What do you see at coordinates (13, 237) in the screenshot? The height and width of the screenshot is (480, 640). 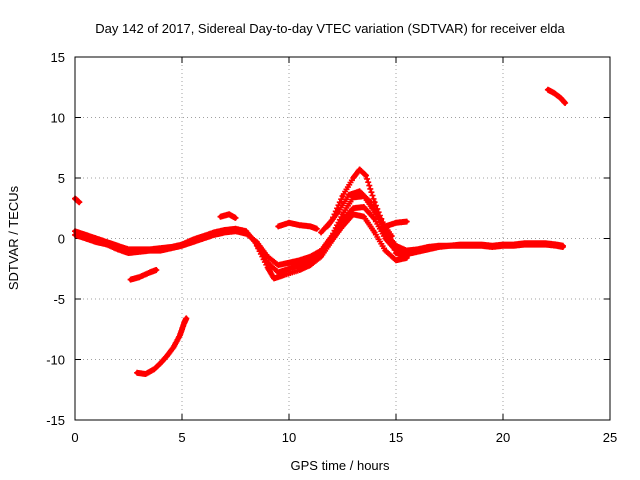 I see `y-axis-label: SDTVAR / TECUs` at bounding box center [13, 237].